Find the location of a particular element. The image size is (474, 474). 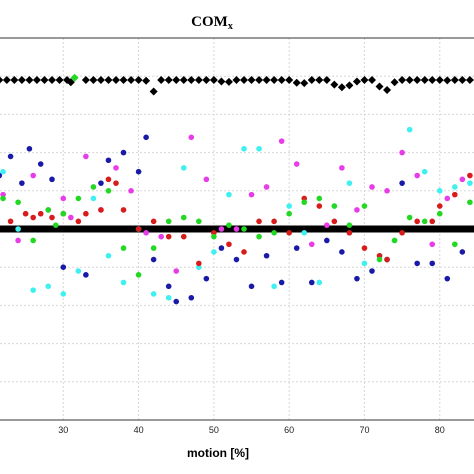

x-tick-label-3: 60 is located at coordinates (289, 430).